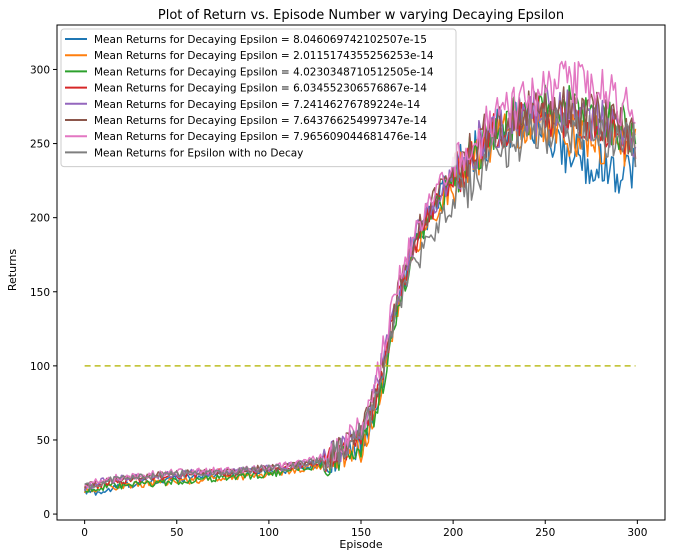 The height and width of the screenshot is (557, 679). What do you see at coordinates (84, 533) in the screenshot?
I see `x-tick-label: 0` at bounding box center [84, 533].